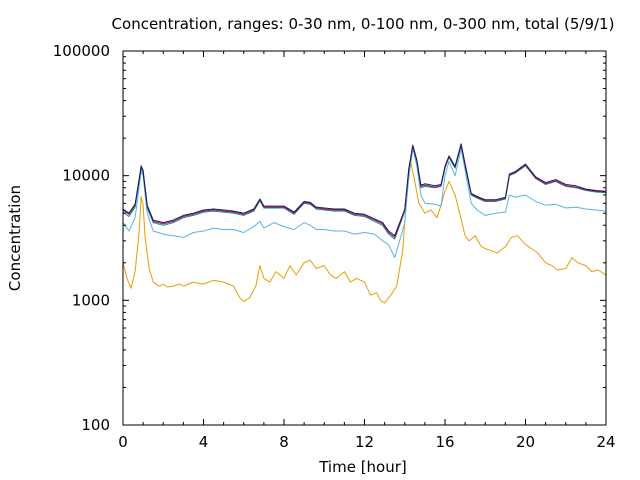 This screenshot has width=640, height=480. Describe the element at coordinates (204, 251) in the screenshot. I see `x-tick: 4` at that location.